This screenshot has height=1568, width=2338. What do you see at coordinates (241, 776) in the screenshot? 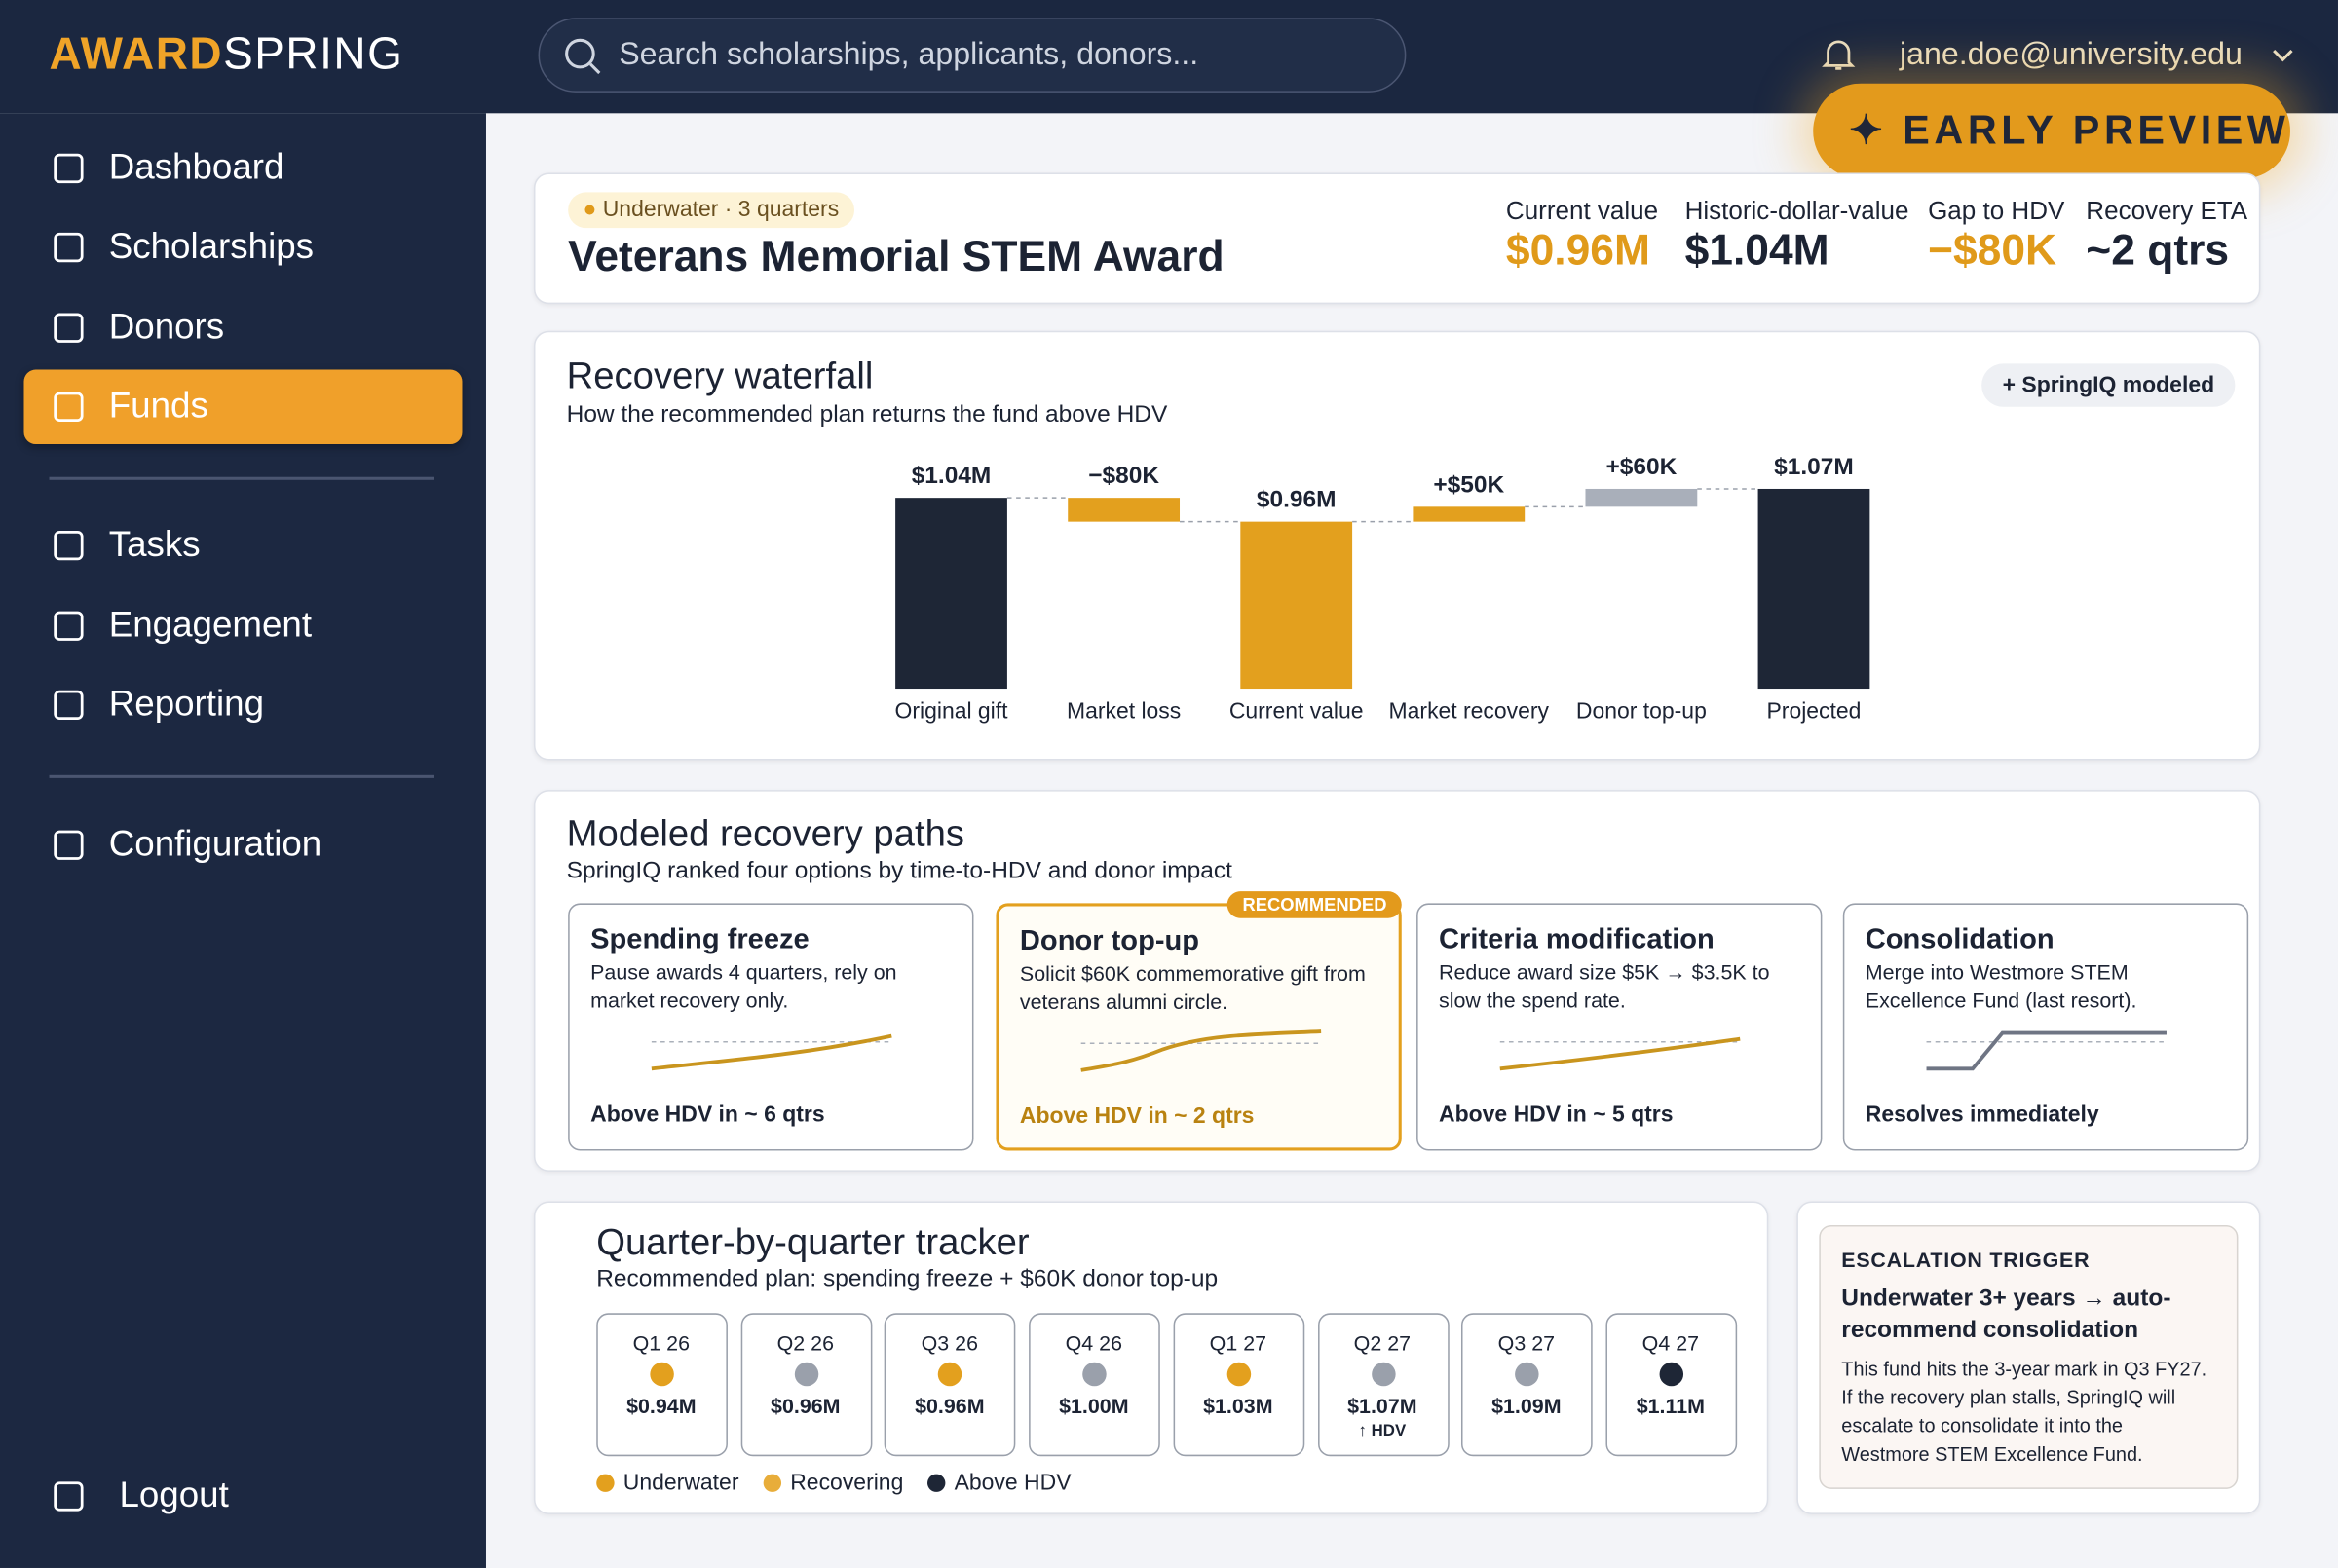
I see `nav-divider` at bounding box center [241, 776].